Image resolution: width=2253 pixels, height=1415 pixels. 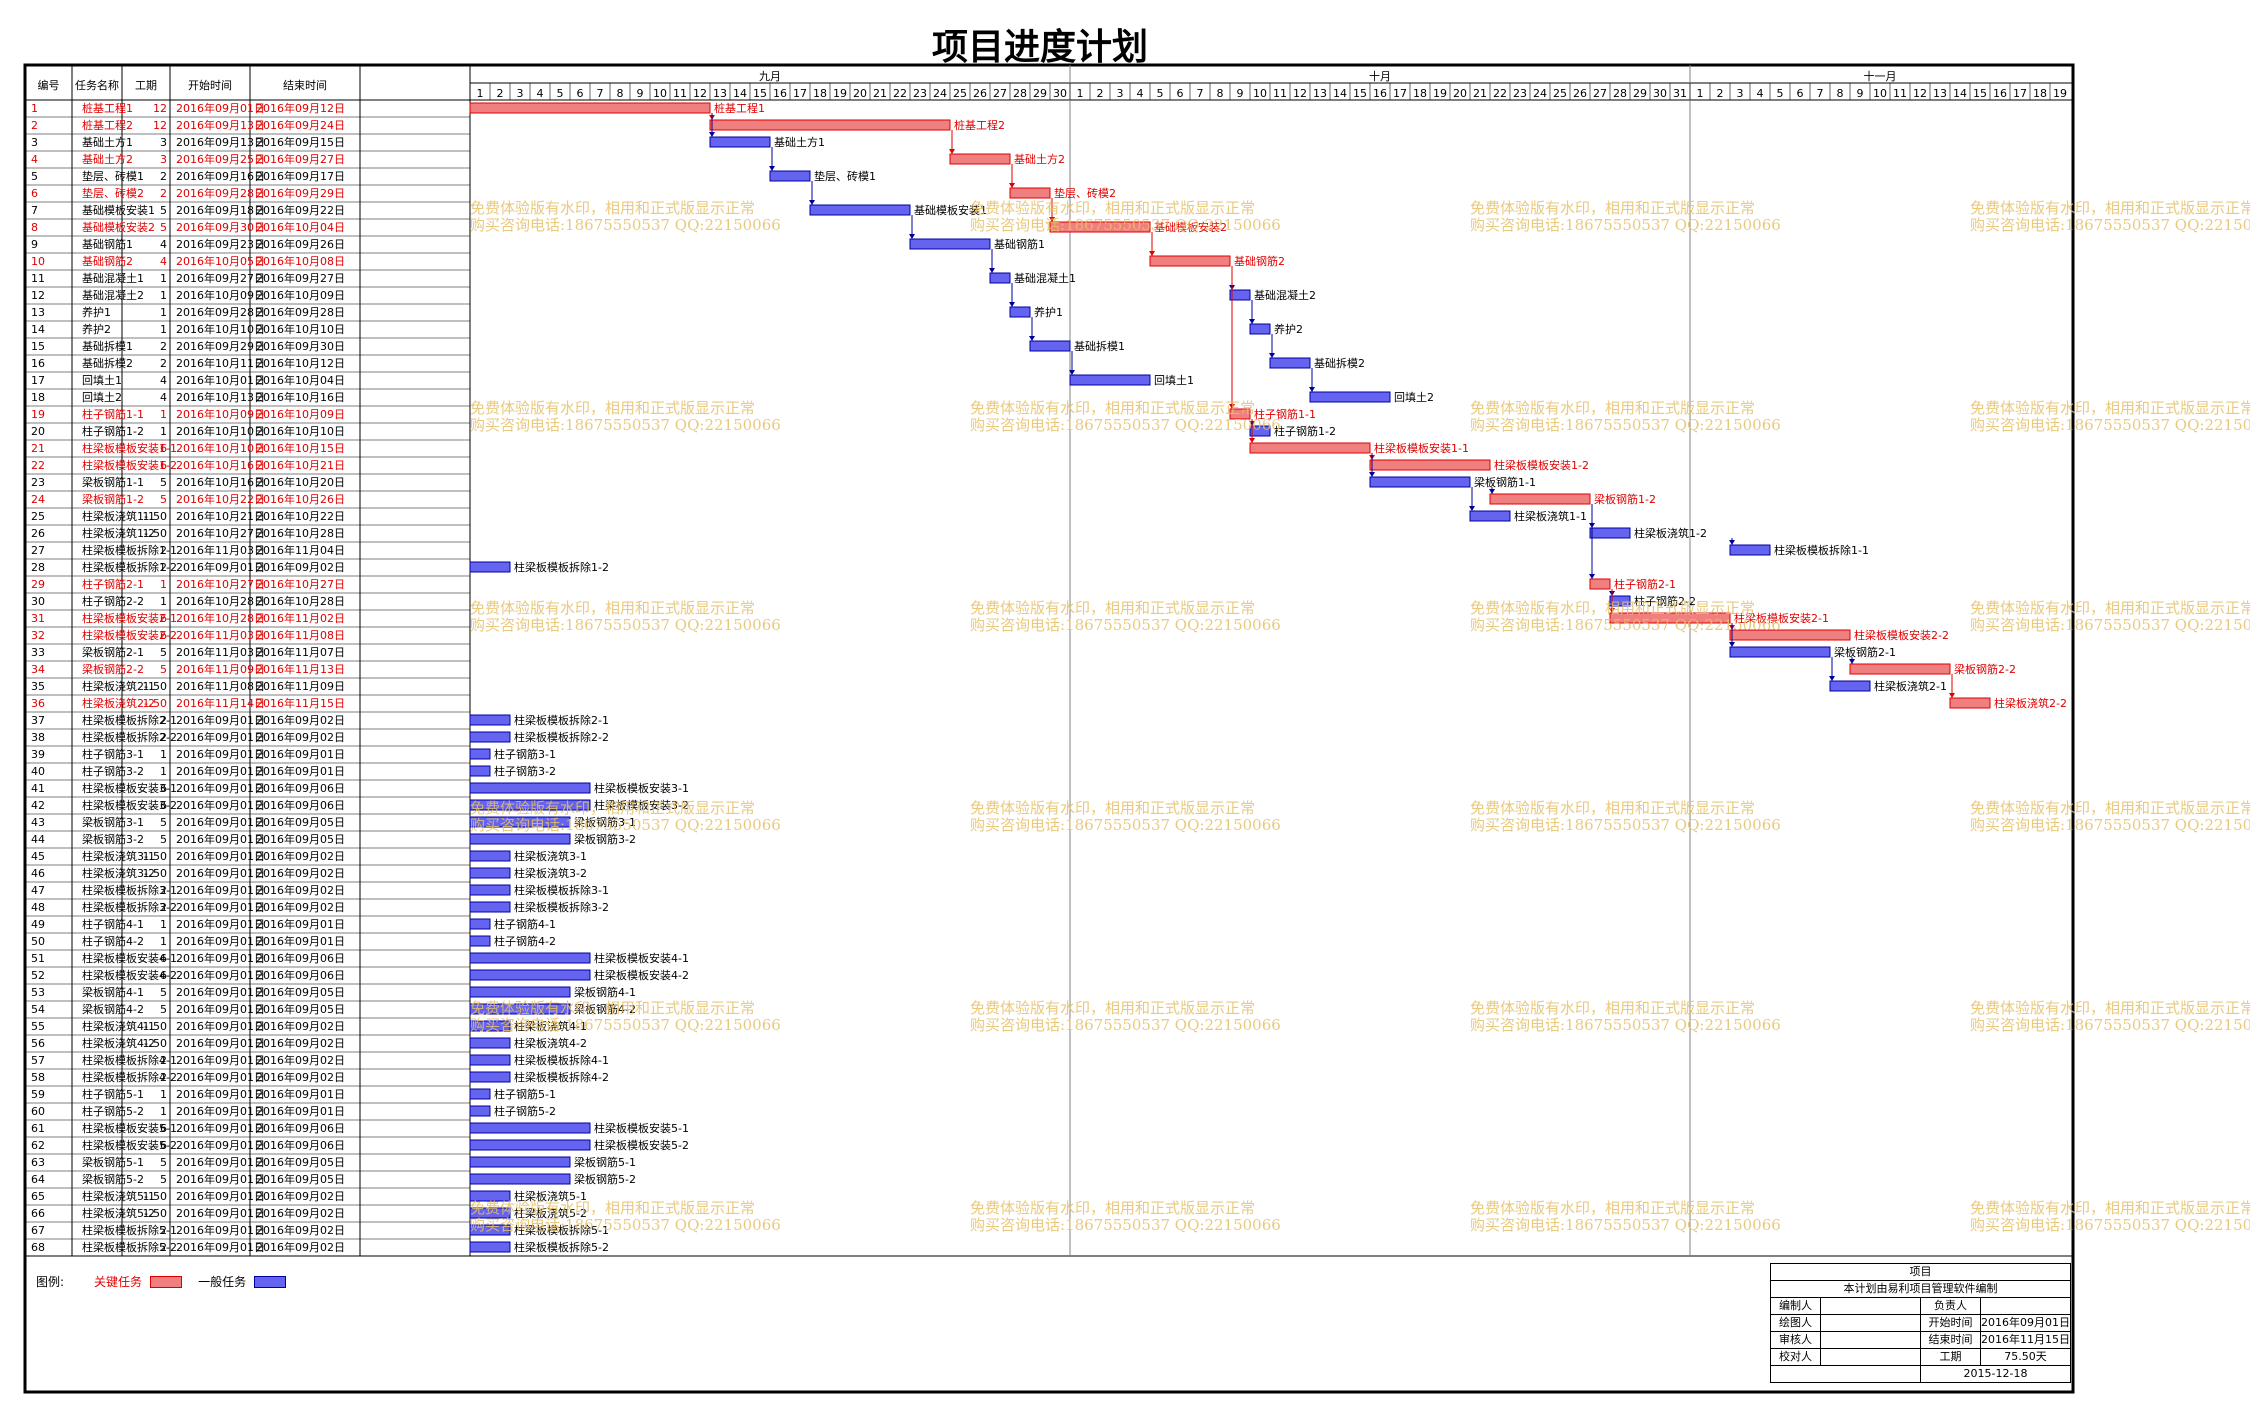 I want to click on row-end: 2016年10月27日, so click(x=300, y=584).